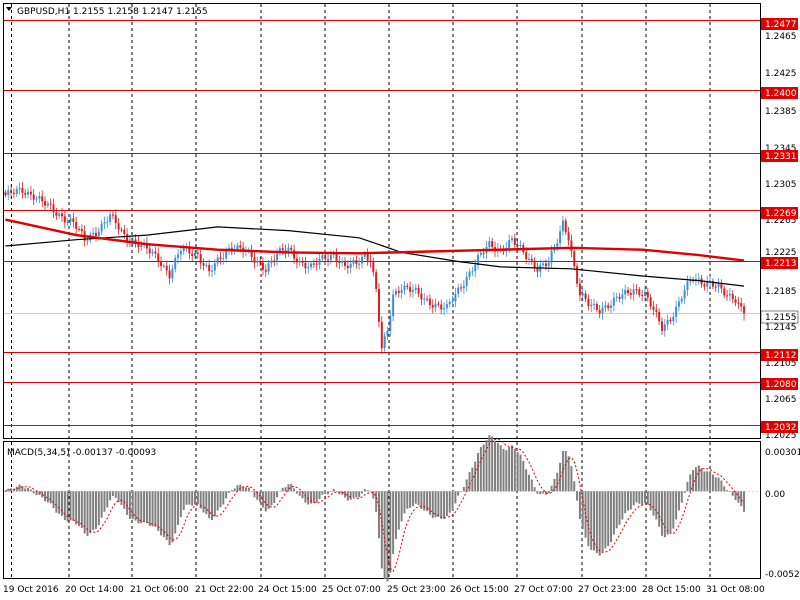  Describe the element at coordinates (375, 240) in the screenshot. I see `moving-average-red` at that location.